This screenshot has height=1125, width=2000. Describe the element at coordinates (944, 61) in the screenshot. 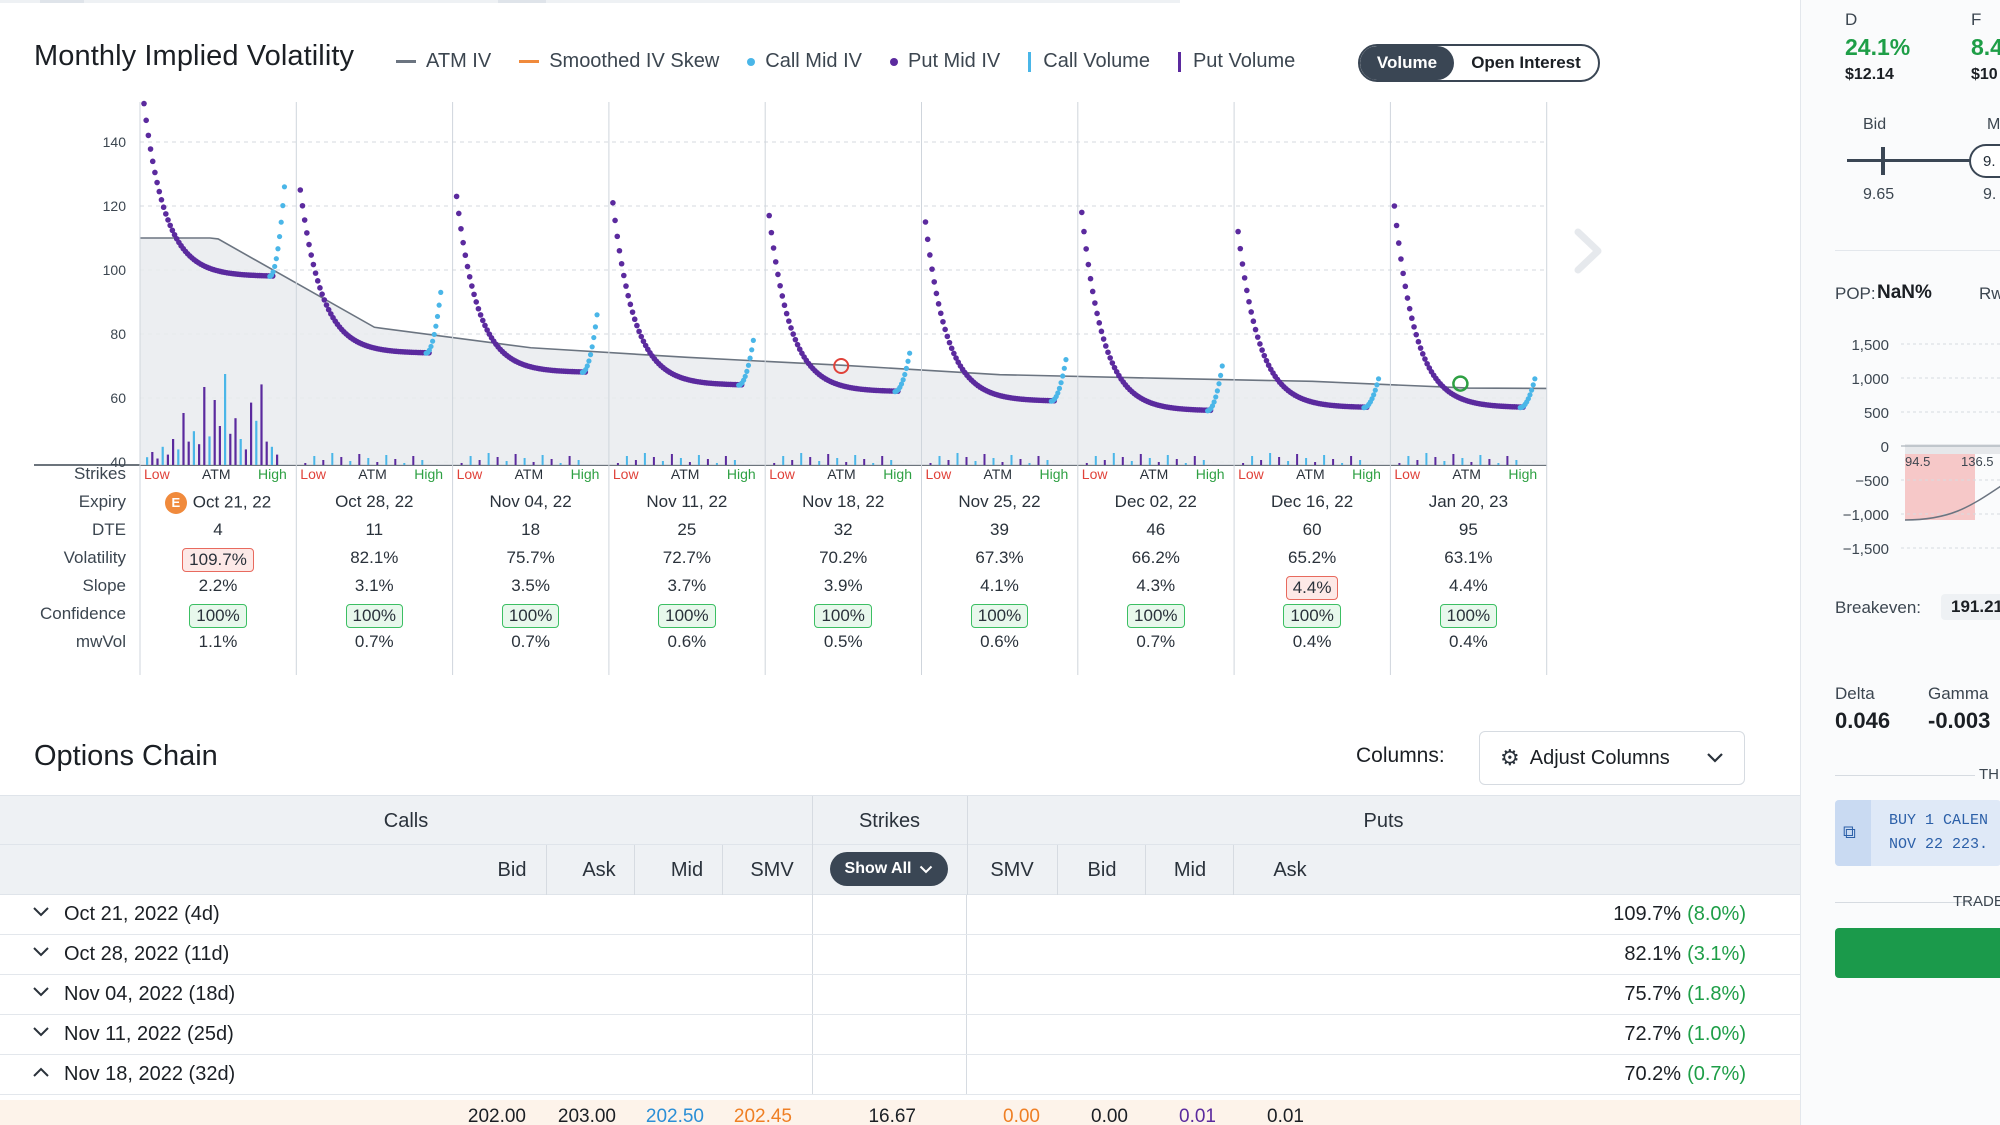

I see `legend-put-mid-iv: Put Mid IV` at that location.